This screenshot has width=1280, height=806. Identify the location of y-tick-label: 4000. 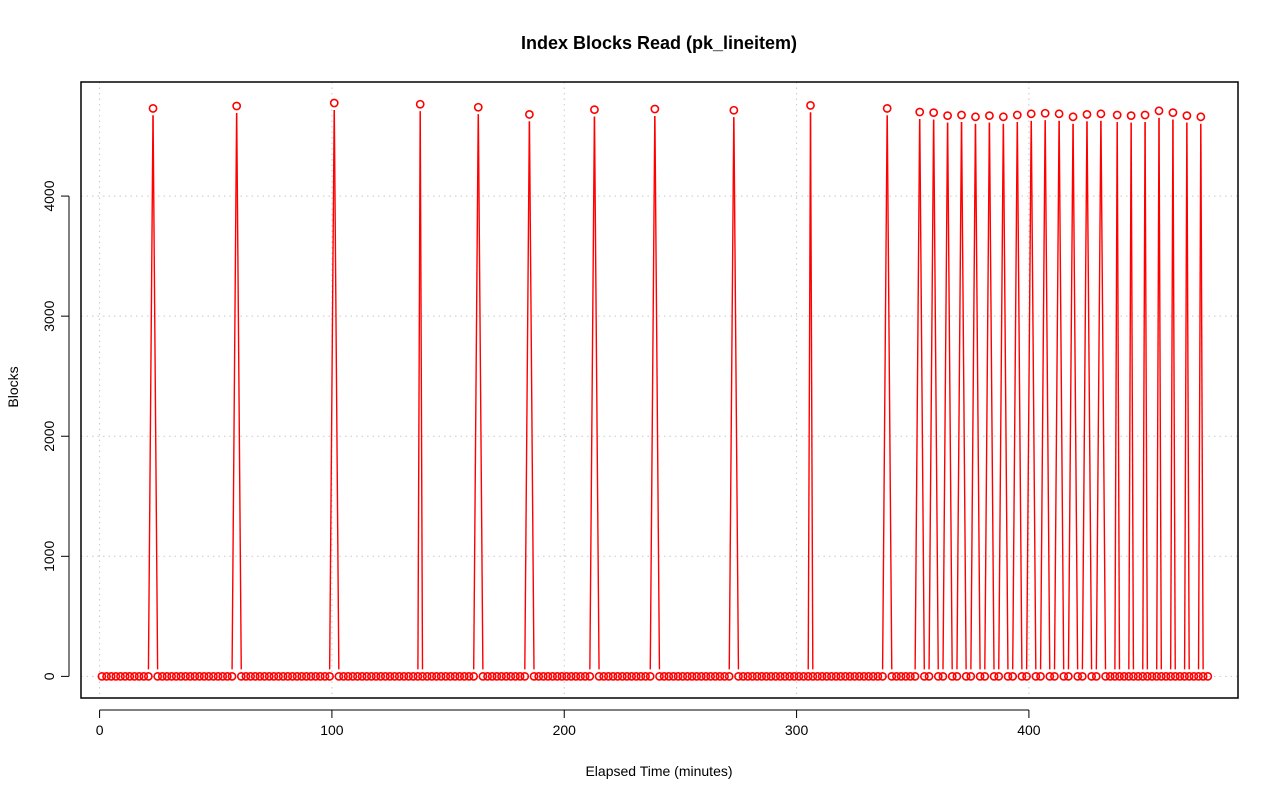
(49, 195).